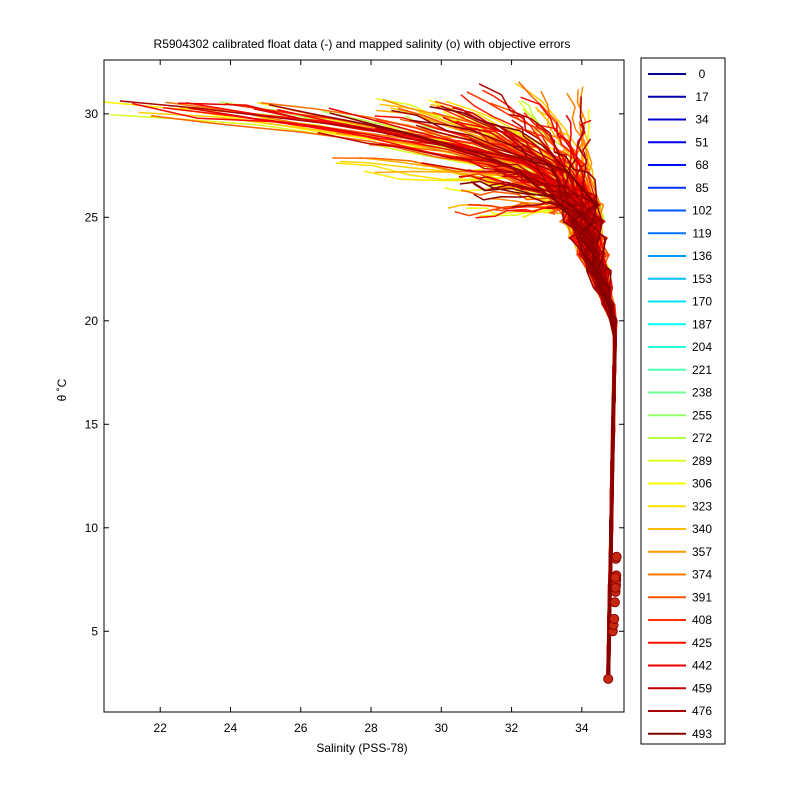  I want to click on legend-box, so click(683, 401).